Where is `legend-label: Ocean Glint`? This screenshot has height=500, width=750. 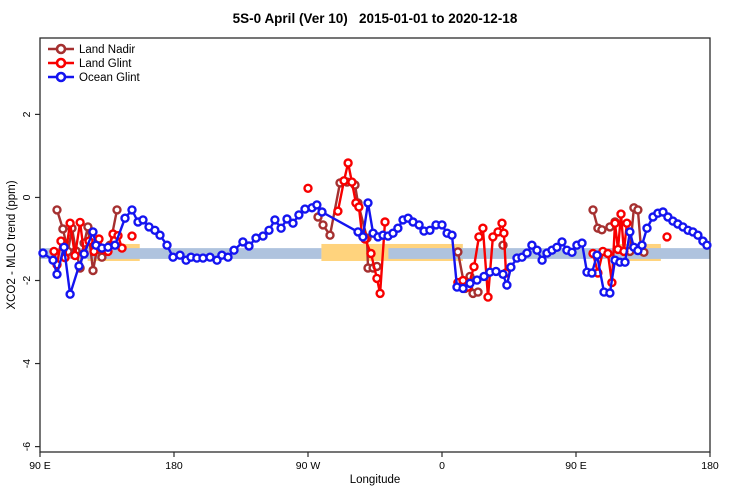
legend-label: Ocean Glint is located at coordinates (110, 78).